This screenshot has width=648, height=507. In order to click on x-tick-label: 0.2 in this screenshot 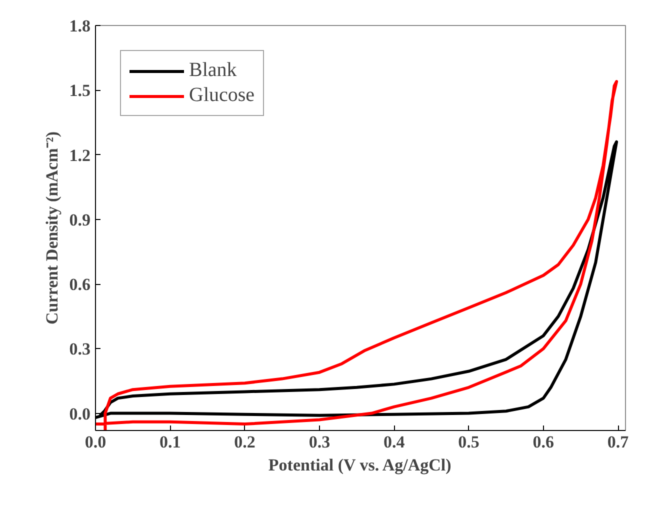, I will do `click(245, 442)`.